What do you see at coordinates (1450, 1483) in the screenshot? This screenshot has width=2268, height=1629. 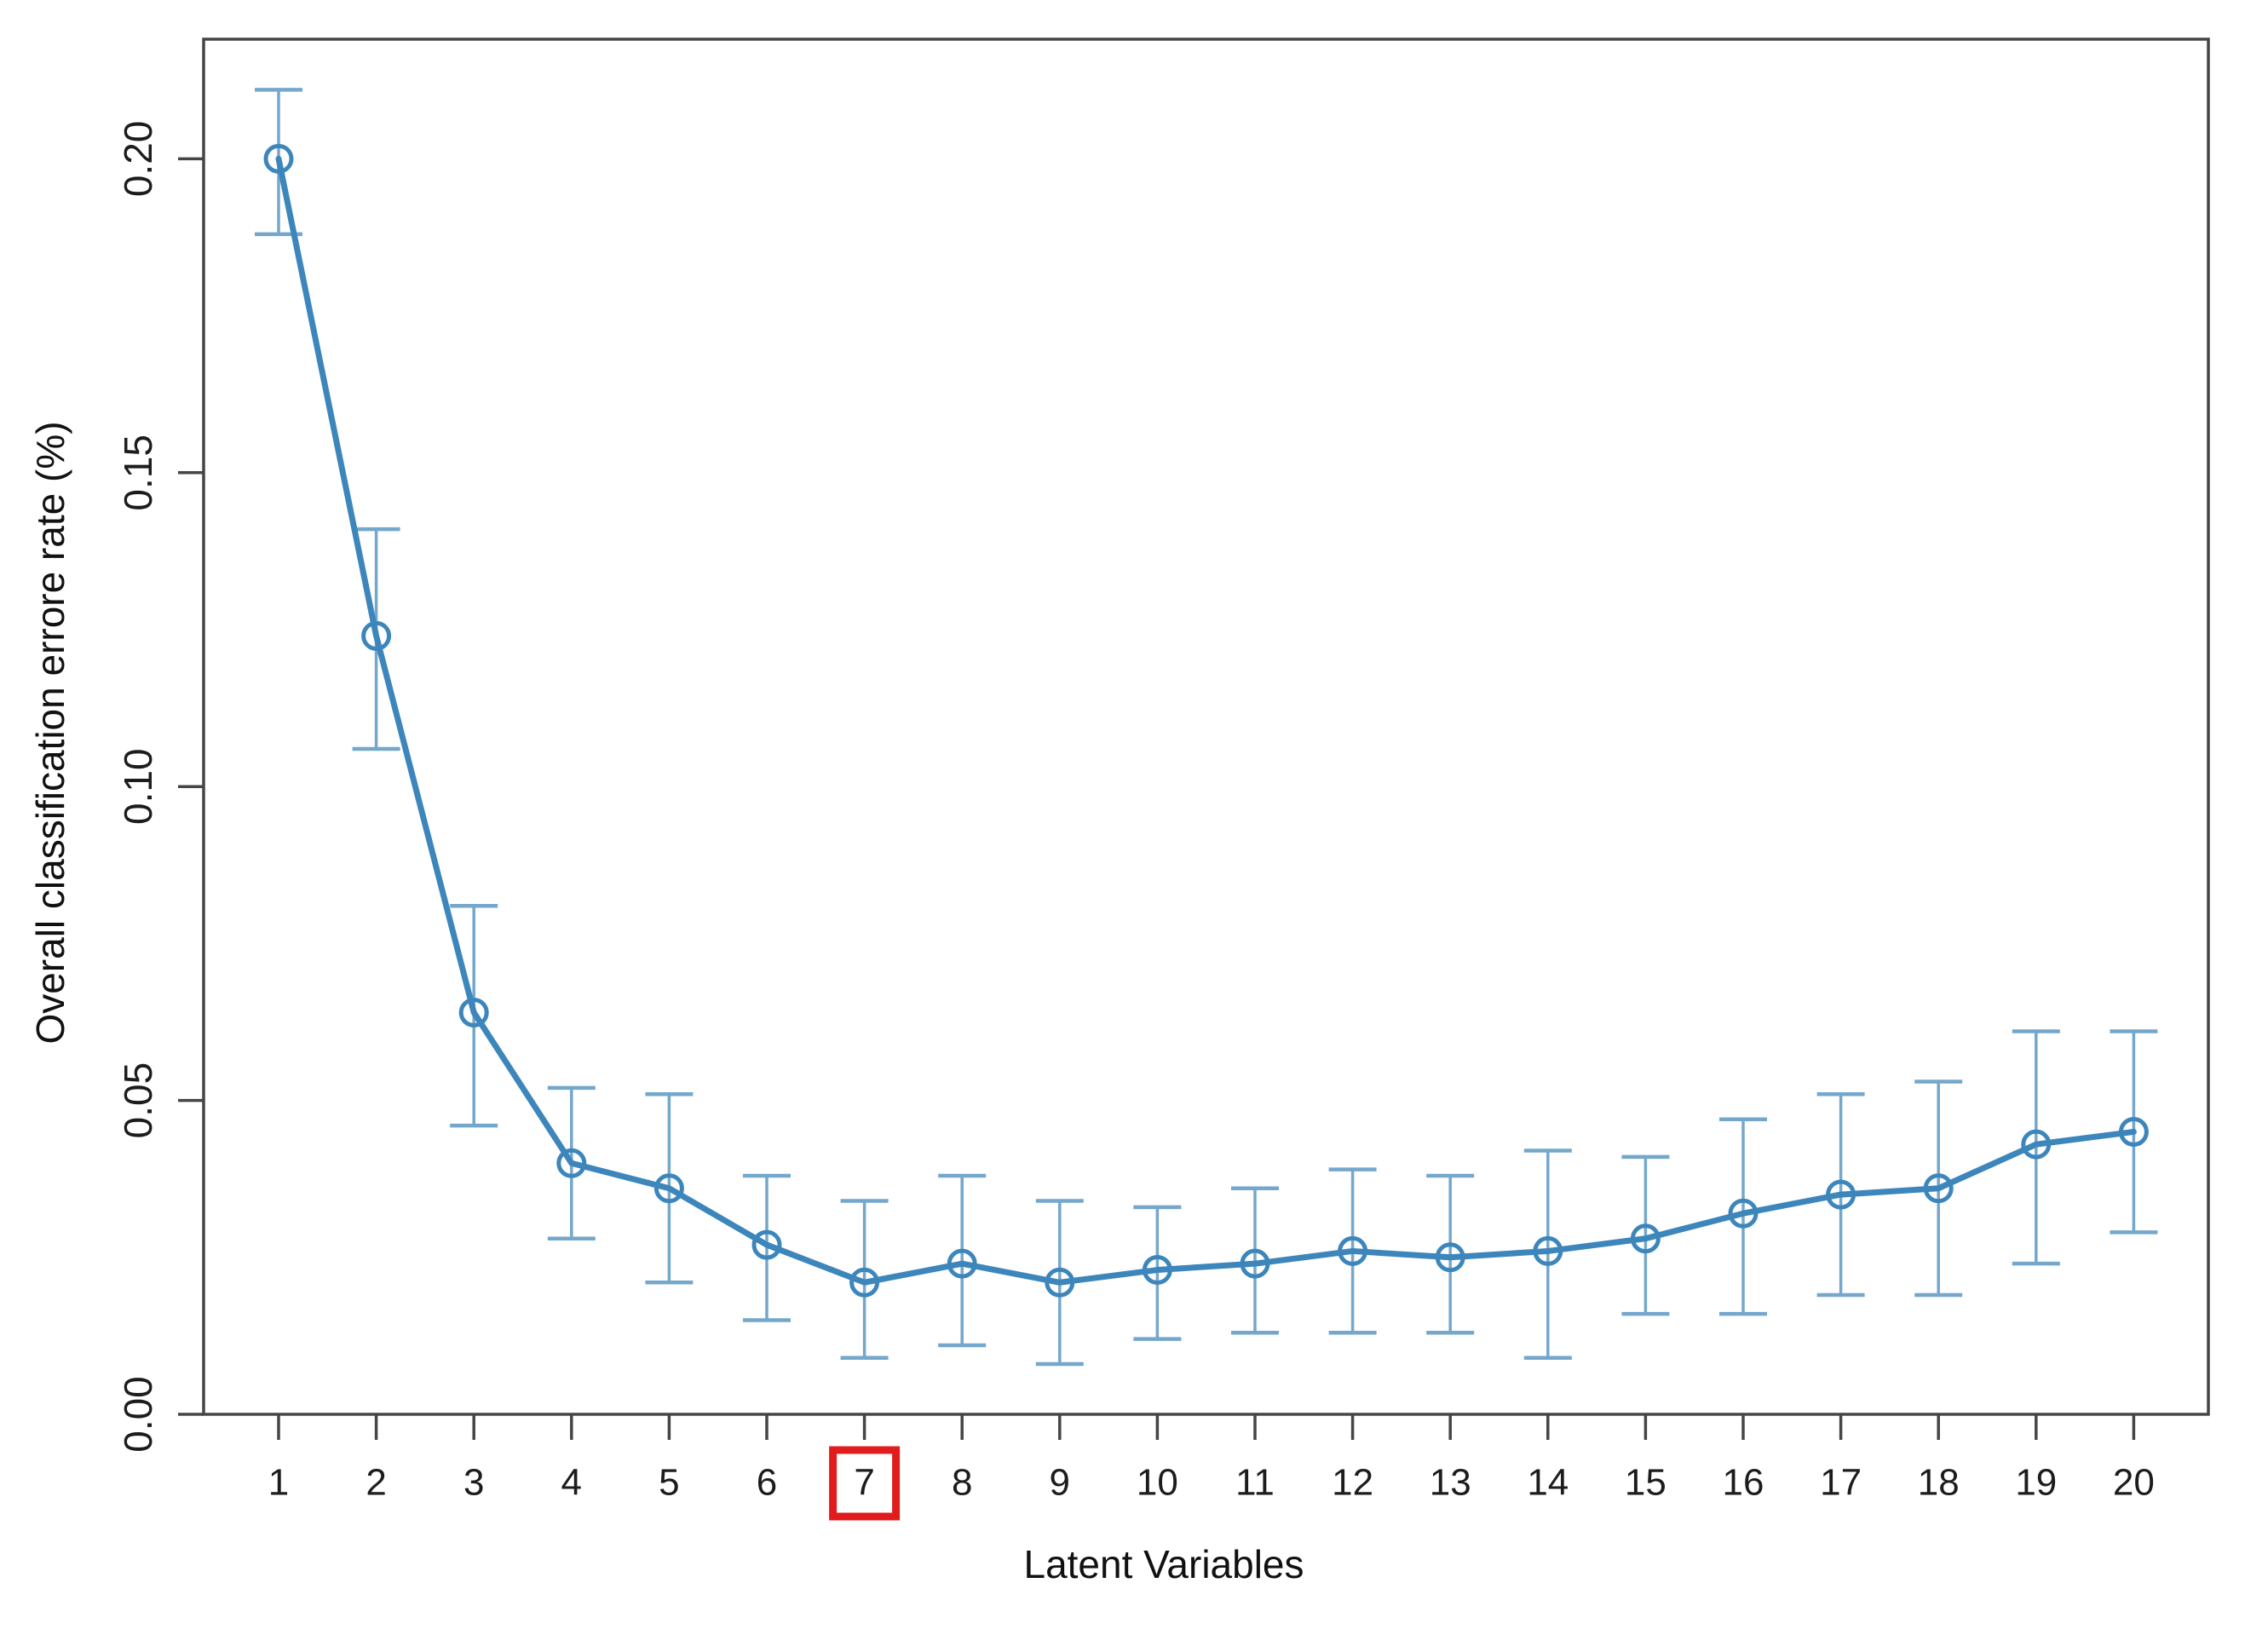 I see `x-tick-label: 13` at bounding box center [1450, 1483].